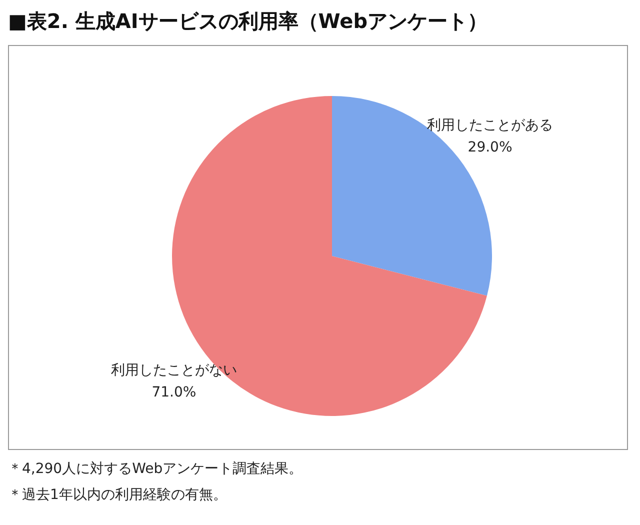  I want to click on text: ＊過去1年以内の利用経験の有無。, so click(118, 495).